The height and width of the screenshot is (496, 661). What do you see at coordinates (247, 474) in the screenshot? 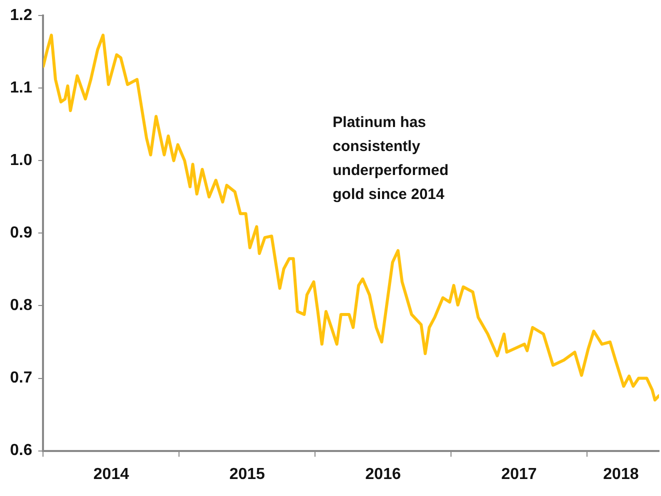
I see `x-tick-label: 2015` at bounding box center [247, 474].